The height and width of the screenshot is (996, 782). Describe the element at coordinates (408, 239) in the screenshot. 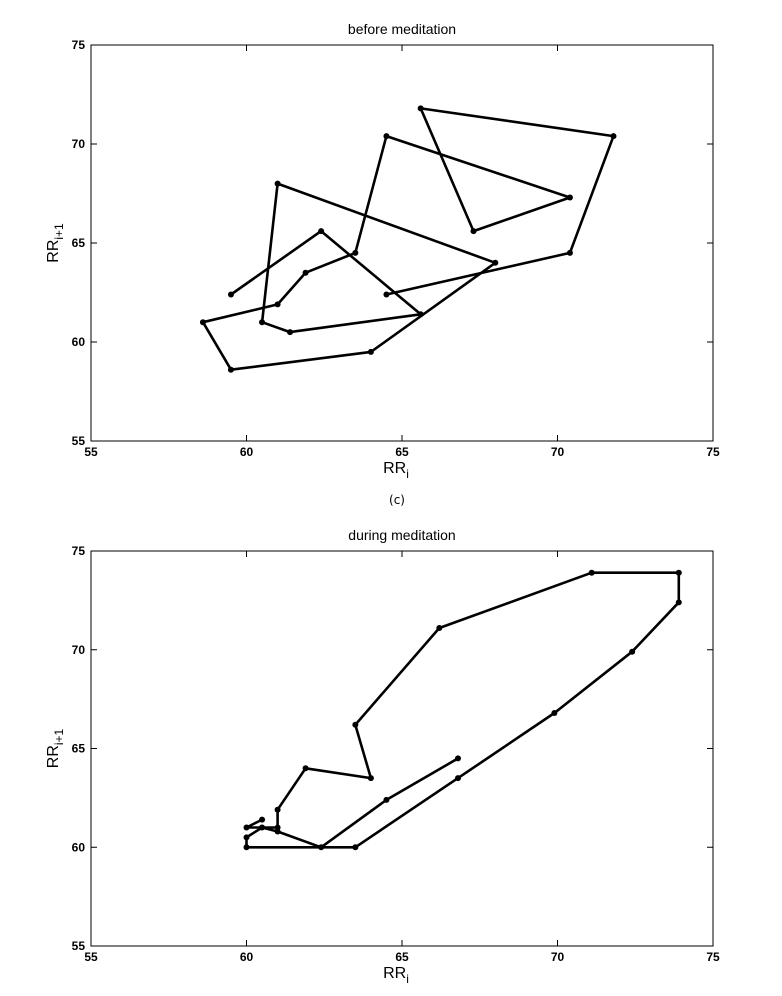

I see `series-line` at that location.